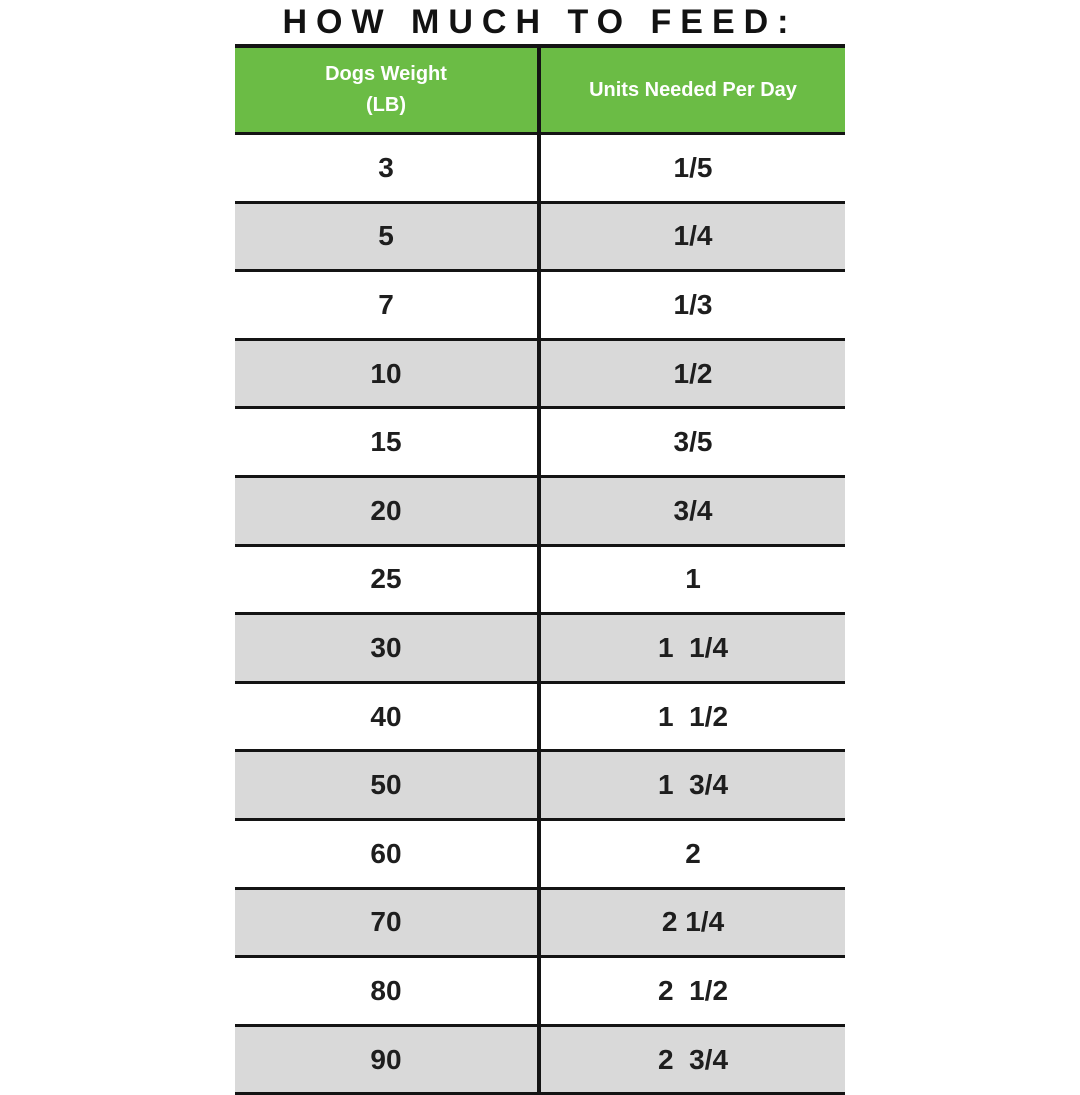  I want to click on weight-cell: 25, so click(388, 579).